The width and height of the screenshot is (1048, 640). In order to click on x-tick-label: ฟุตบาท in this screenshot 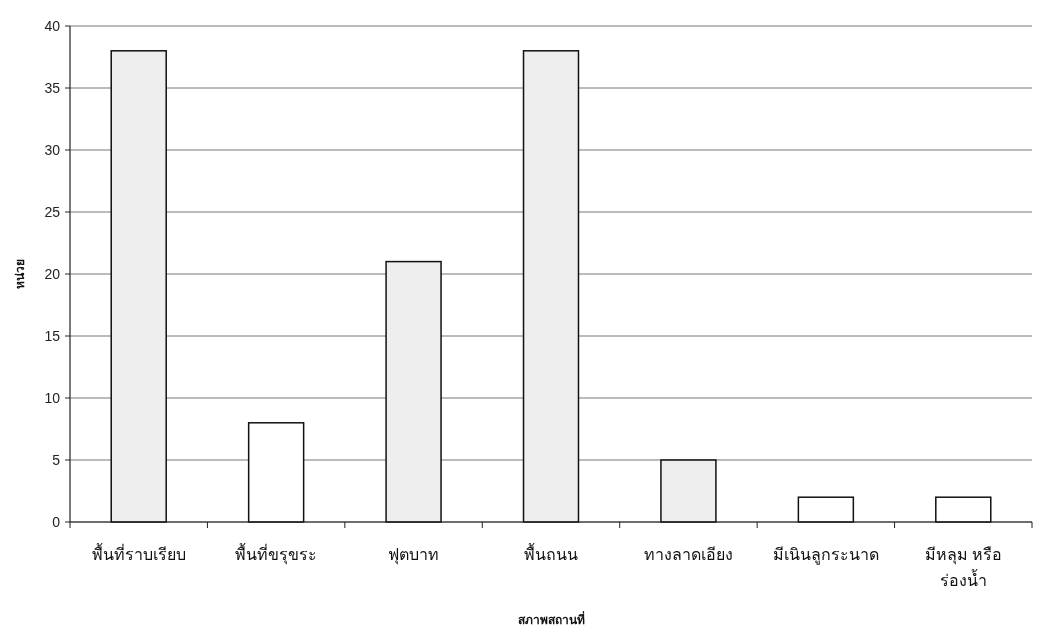, I will do `click(414, 555)`.